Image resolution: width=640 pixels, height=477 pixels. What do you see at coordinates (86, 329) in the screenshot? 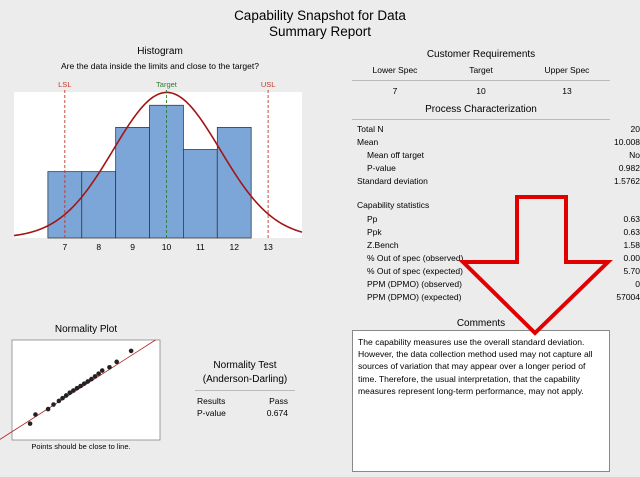
I see `normality-plot-title: Normality Plot` at bounding box center [86, 329].